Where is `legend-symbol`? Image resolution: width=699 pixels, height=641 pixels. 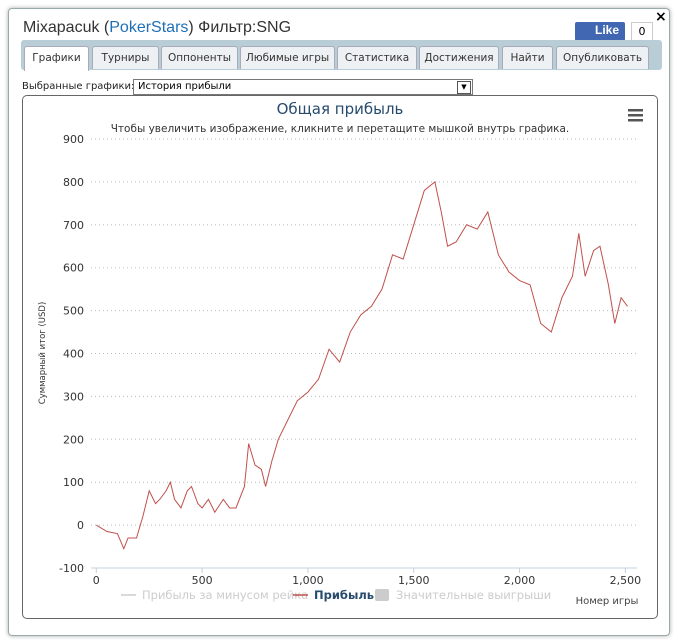
legend-symbol is located at coordinates (382, 595).